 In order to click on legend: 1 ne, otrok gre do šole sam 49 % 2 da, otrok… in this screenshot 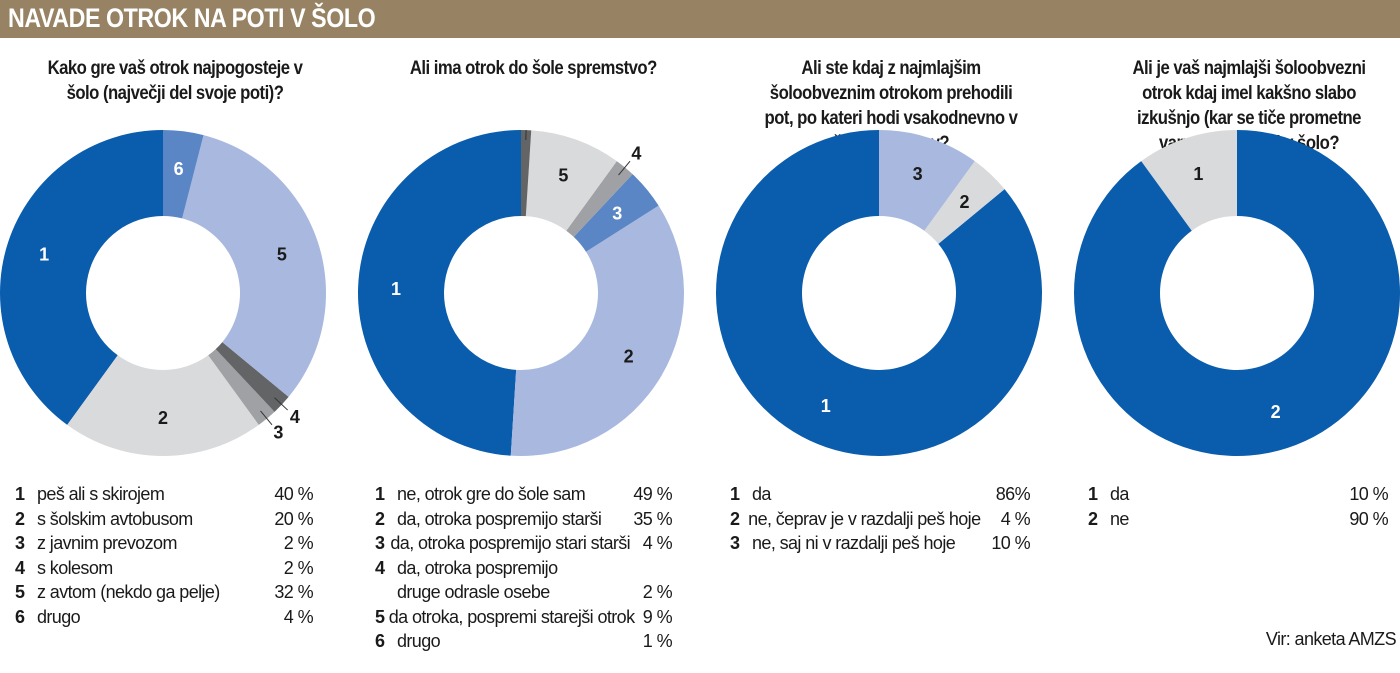, I will do `click(524, 568)`.